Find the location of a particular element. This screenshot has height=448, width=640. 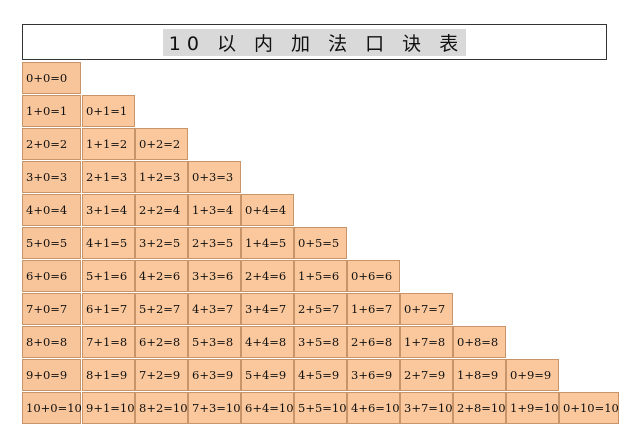

table-cell: 4+2=6 is located at coordinates (161, 276).